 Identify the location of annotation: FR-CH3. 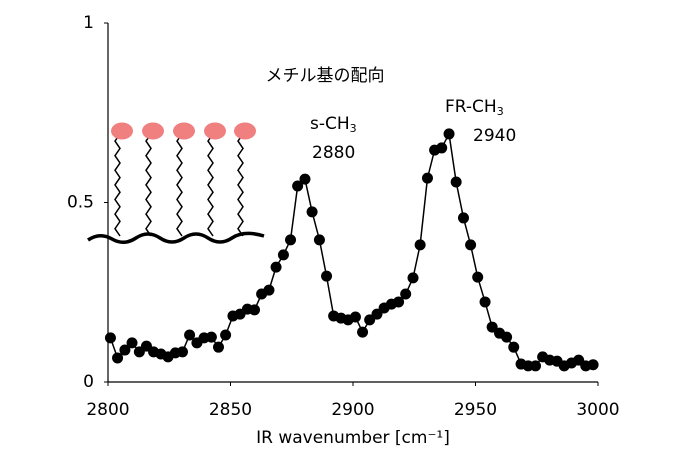
(474, 107).